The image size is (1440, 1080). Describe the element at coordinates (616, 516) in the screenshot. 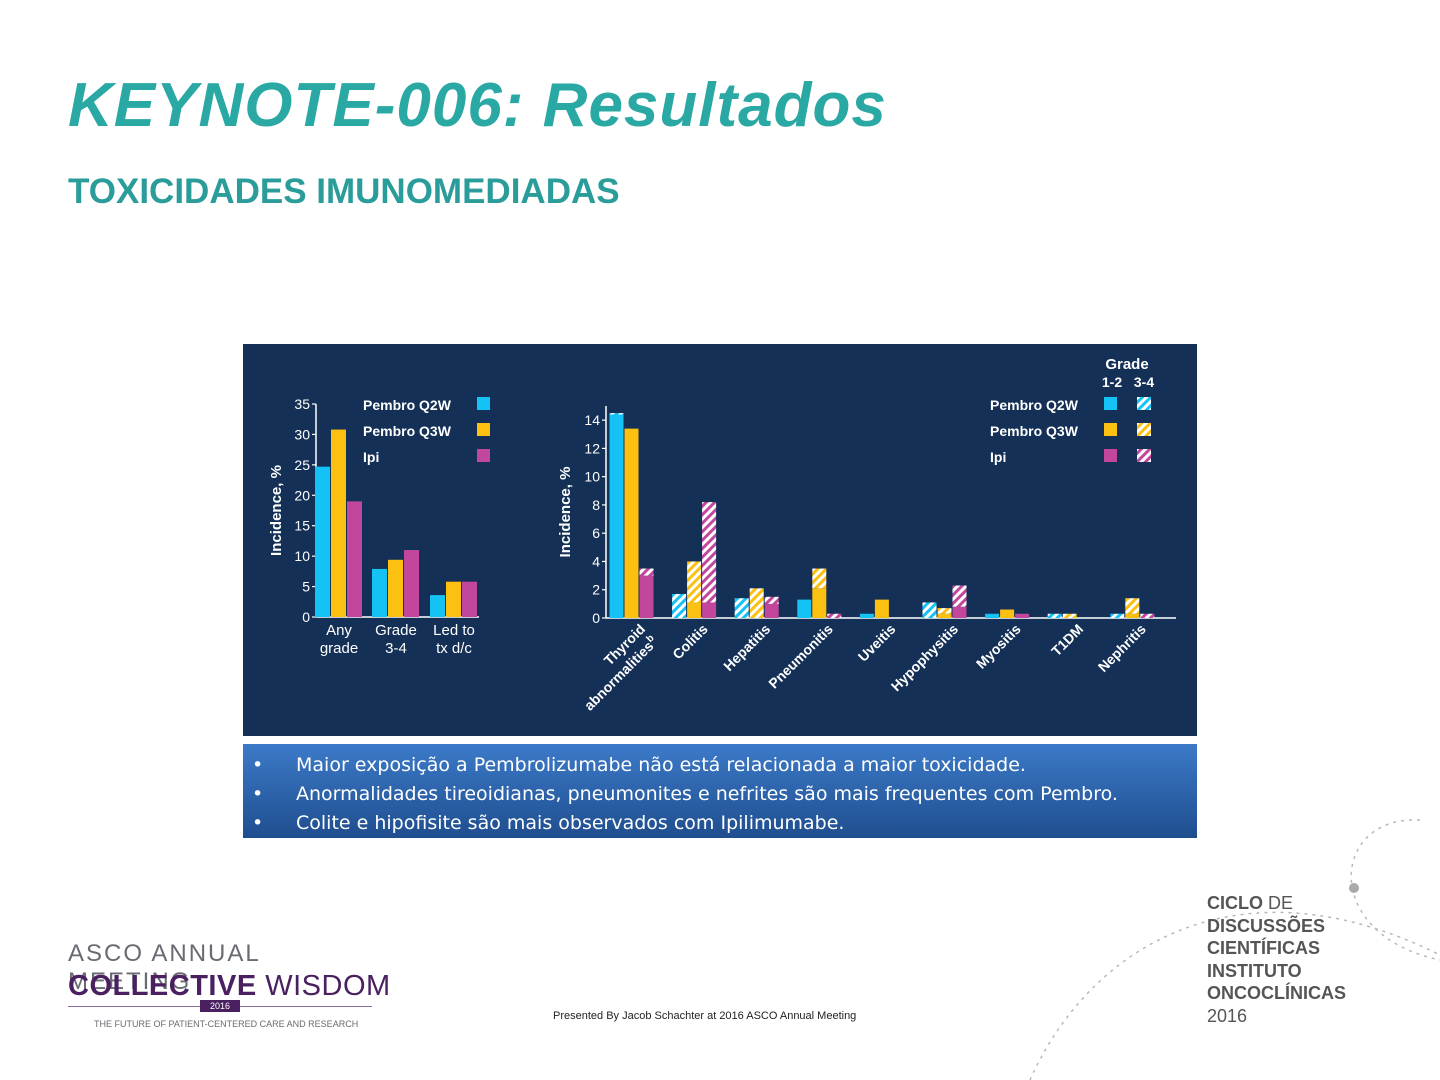

I see `chart2-bar-pembro-q2w-grade-1-2-thyroid-abnormalities` at that location.